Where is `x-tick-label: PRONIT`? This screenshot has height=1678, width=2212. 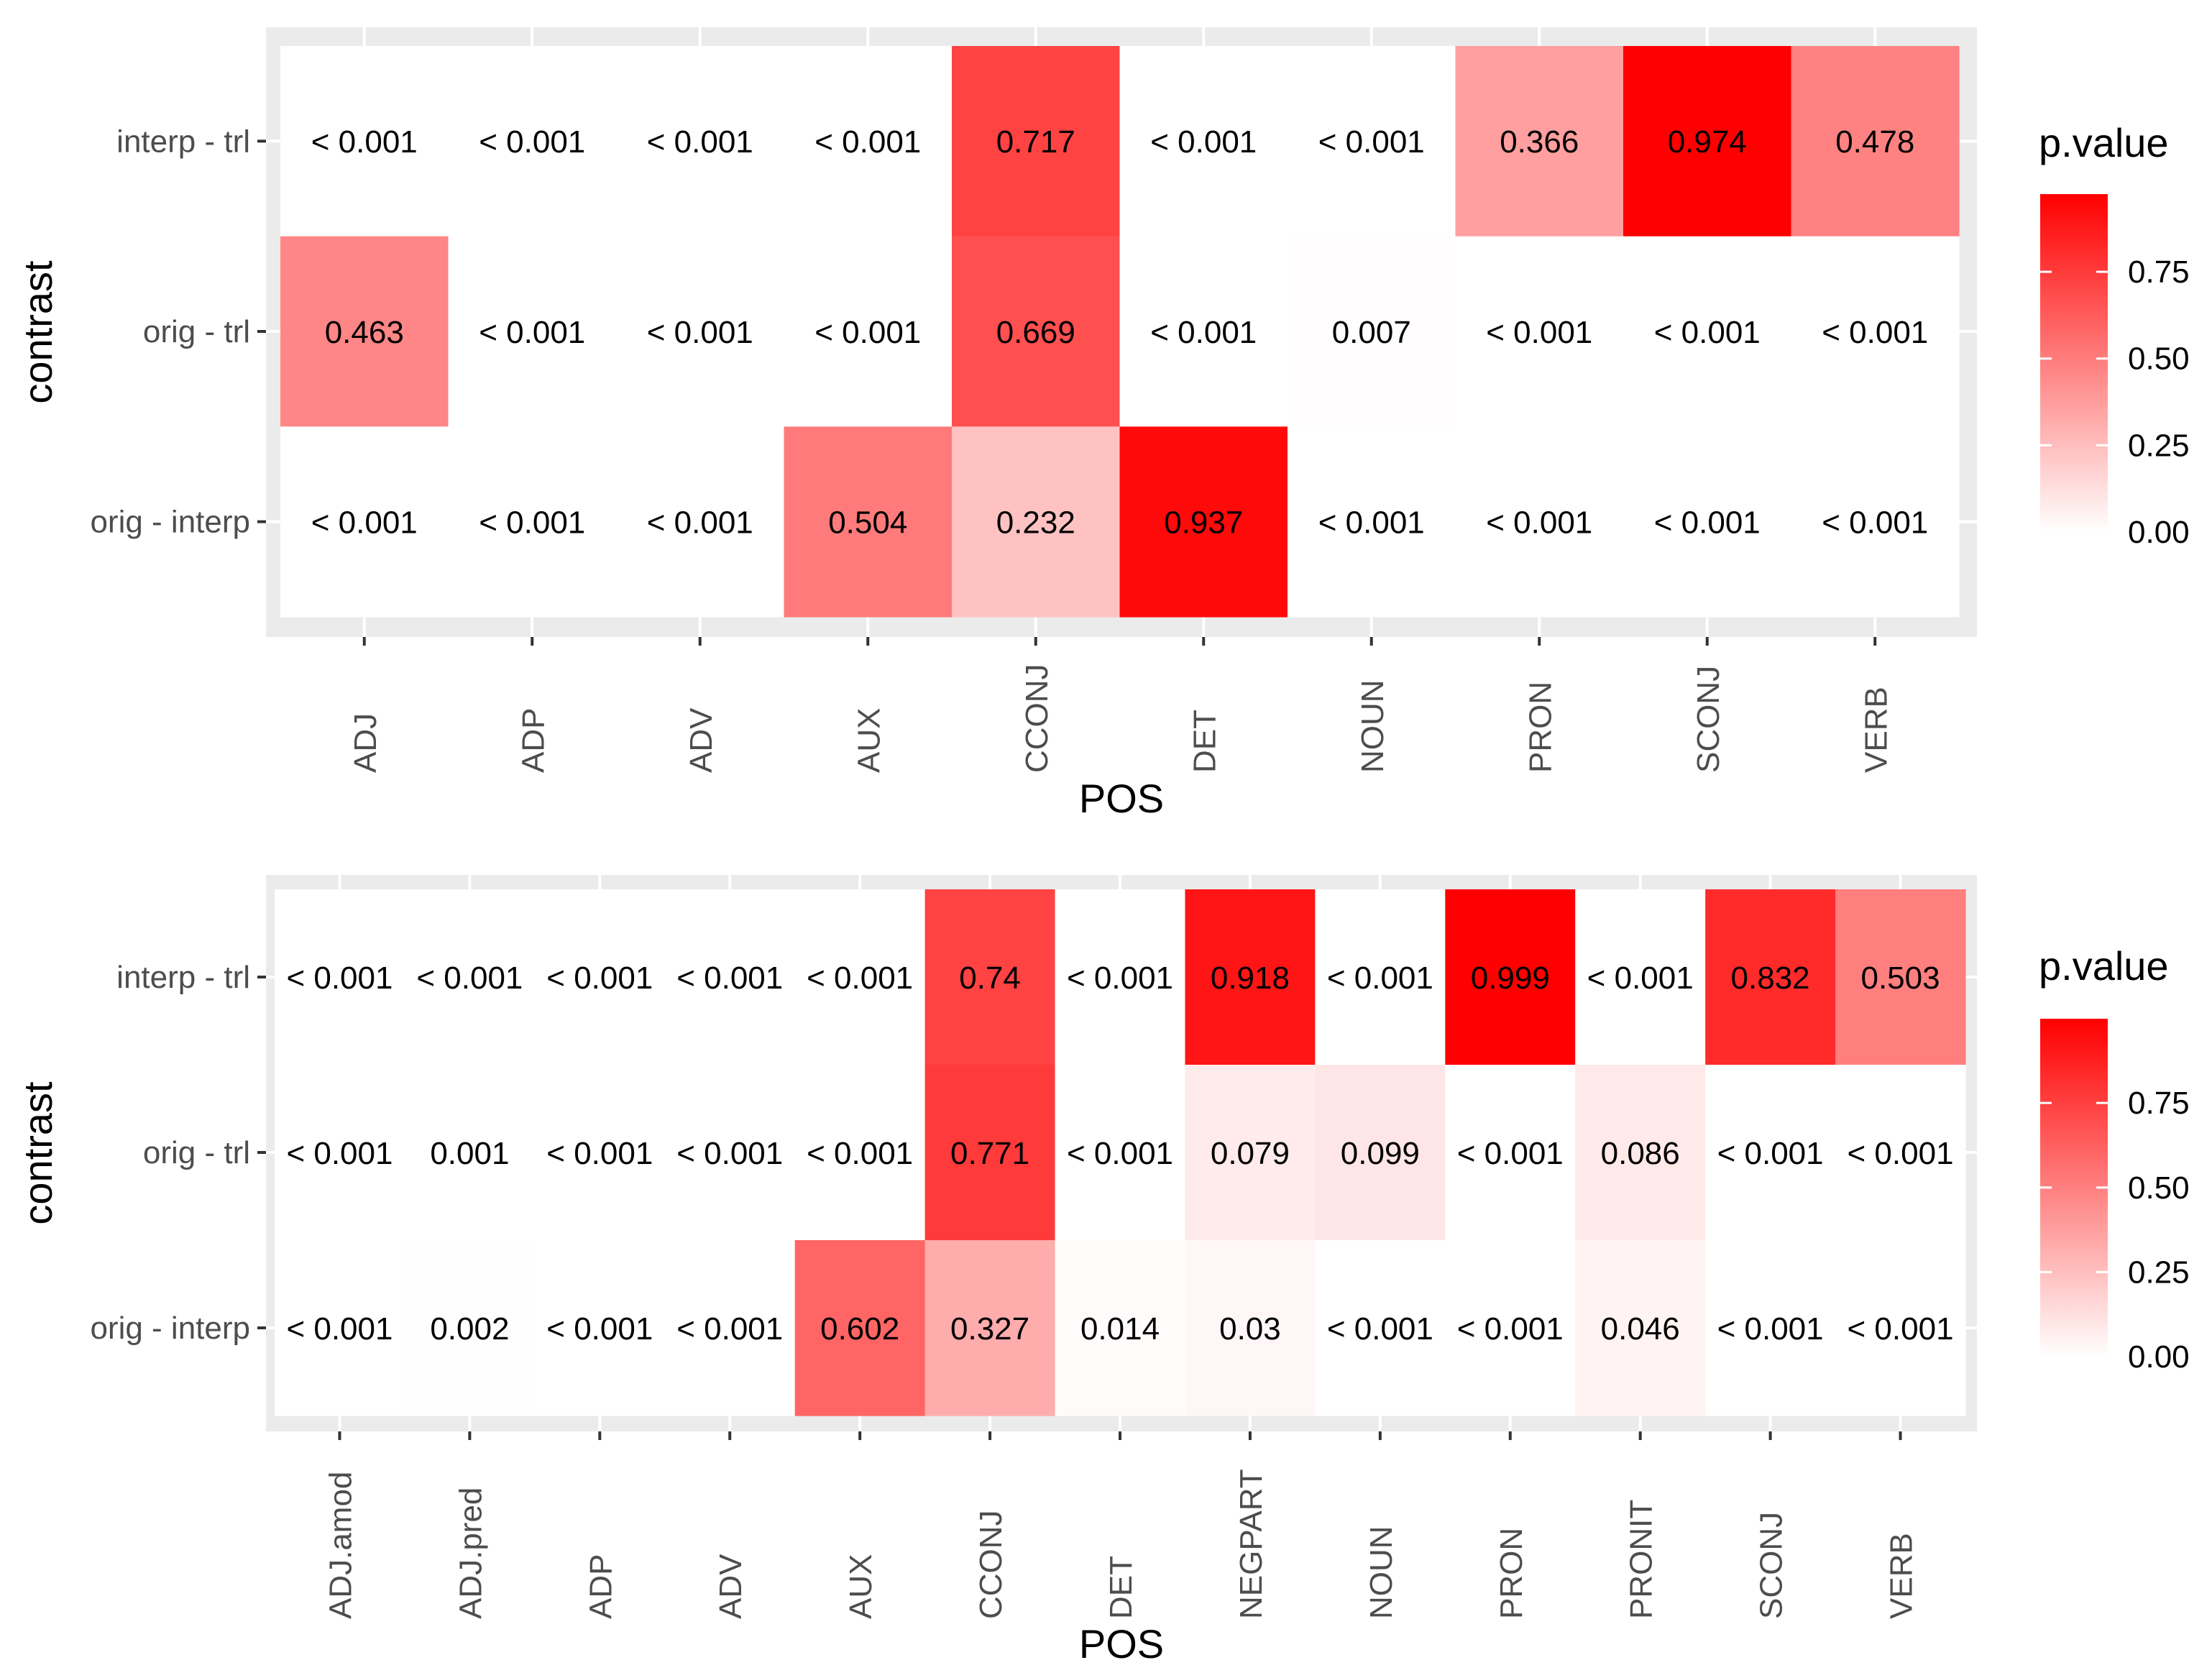 x-tick-label: PRONIT is located at coordinates (1641, 1559).